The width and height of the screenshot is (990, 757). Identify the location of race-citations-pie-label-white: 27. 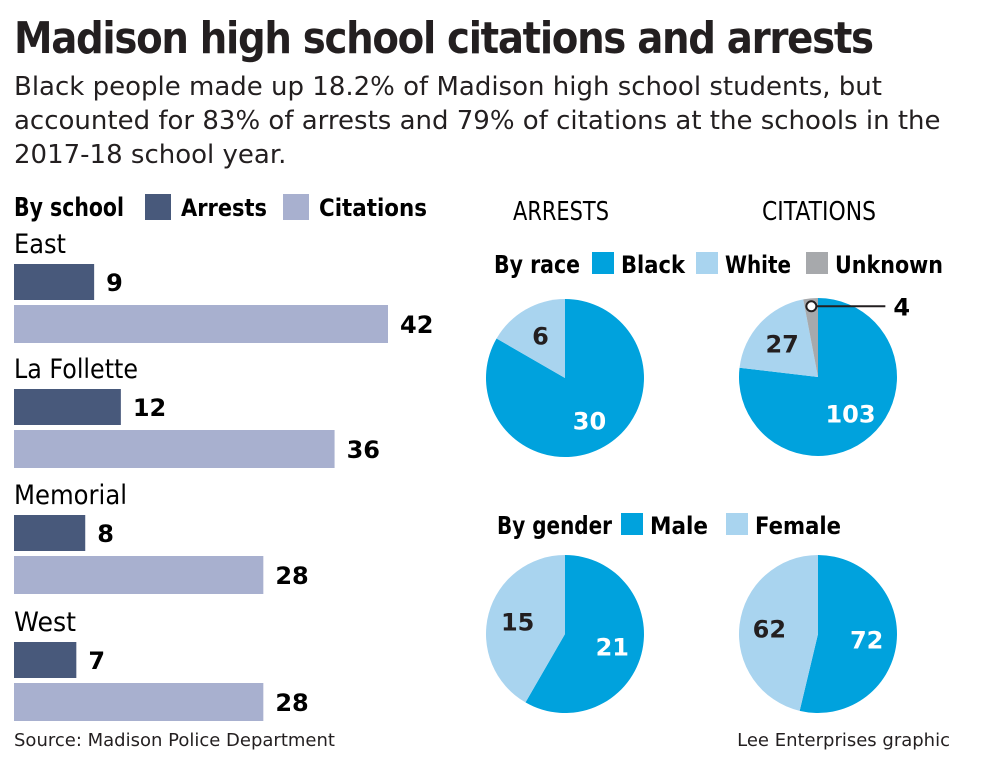
(781, 345).